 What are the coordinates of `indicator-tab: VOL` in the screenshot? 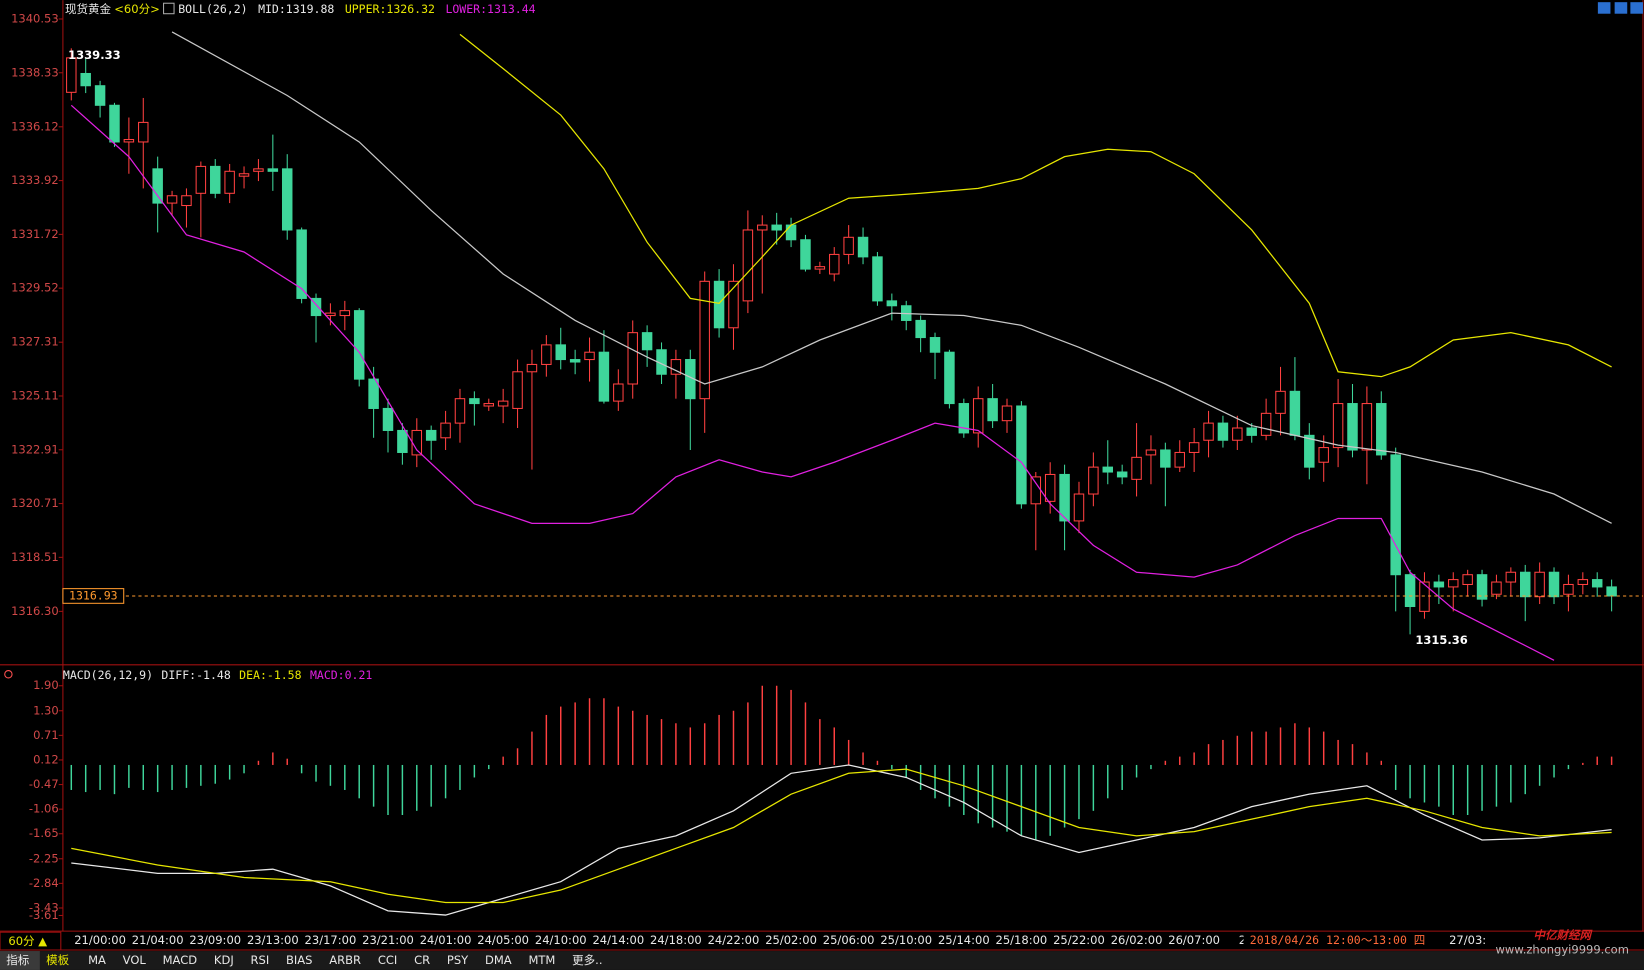 It's located at (135, 960).